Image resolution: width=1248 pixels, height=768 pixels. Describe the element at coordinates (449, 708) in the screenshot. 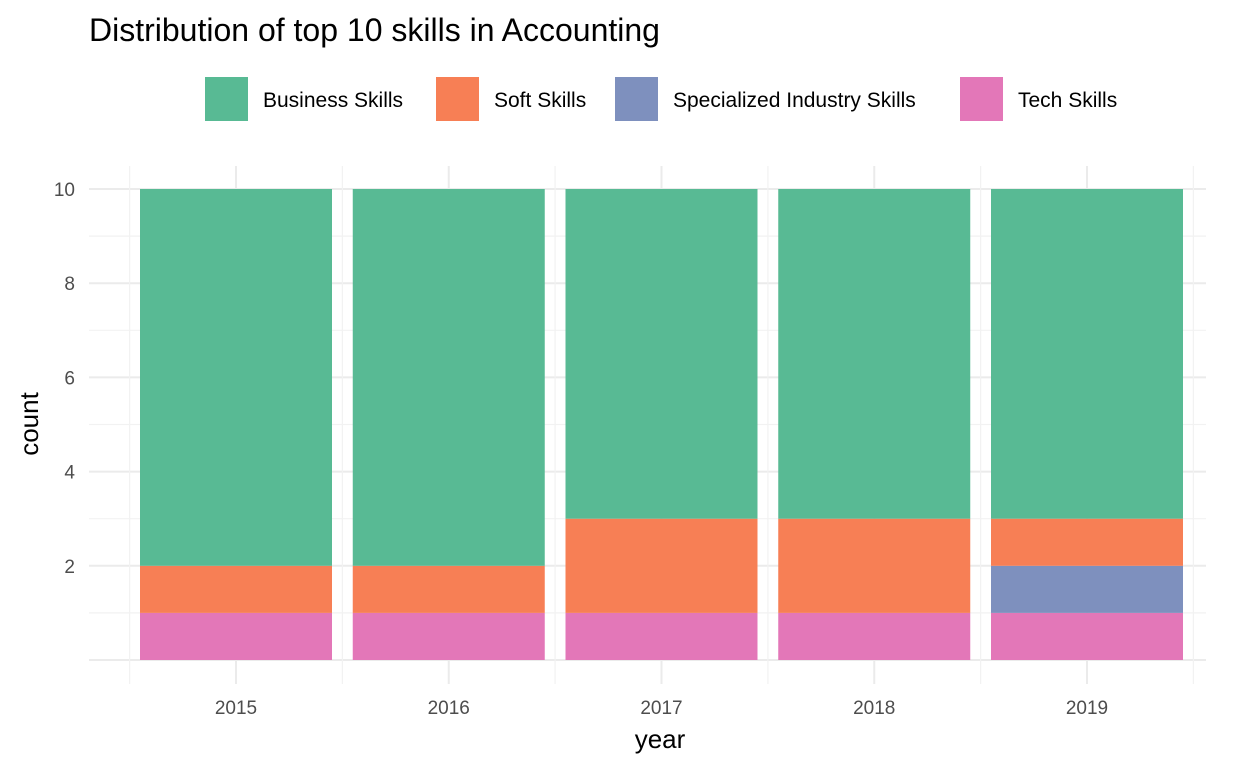

I see `x-tick-label: 2016` at that location.